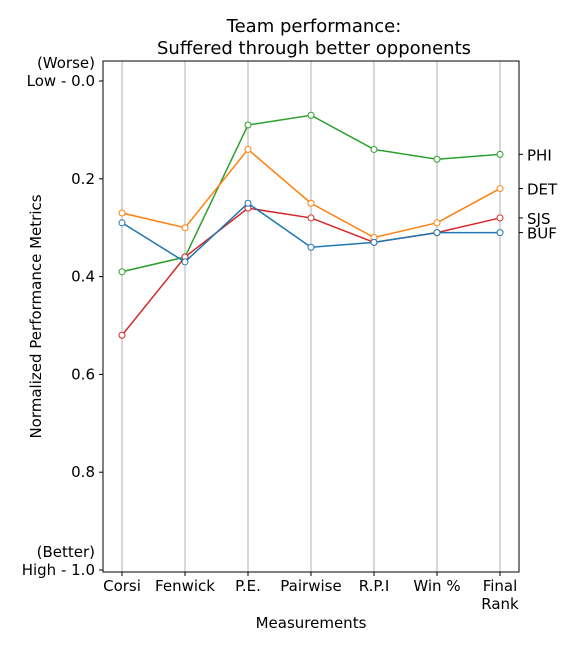 The width and height of the screenshot is (576, 648). Describe the element at coordinates (310, 586) in the screenshot. I see `x-tick-label: Pairwise` at that location.